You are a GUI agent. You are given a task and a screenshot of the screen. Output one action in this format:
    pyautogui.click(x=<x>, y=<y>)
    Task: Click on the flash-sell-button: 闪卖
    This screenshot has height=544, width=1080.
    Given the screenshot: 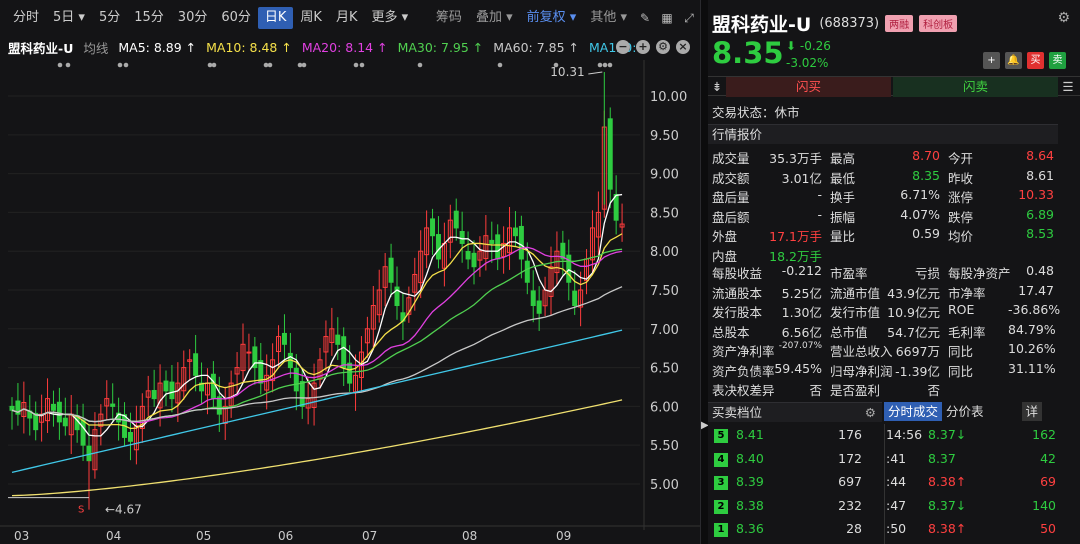 What is the action you would take?
    pyautogui.click(x=975, y=87)
    